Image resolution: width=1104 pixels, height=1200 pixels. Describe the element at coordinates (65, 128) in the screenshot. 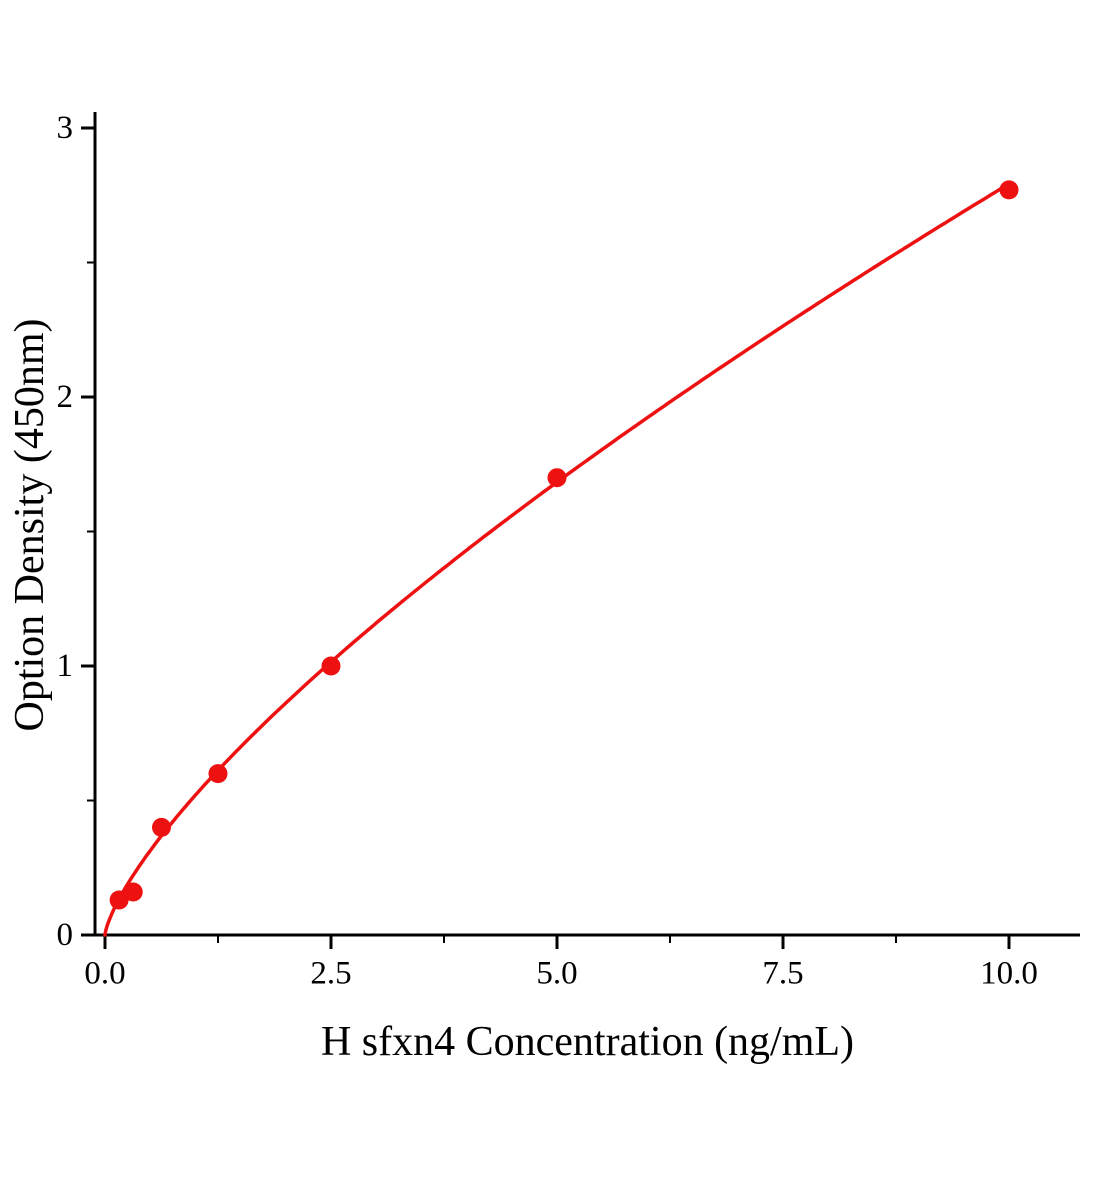

I see `y-tick-label: 3` at that location.